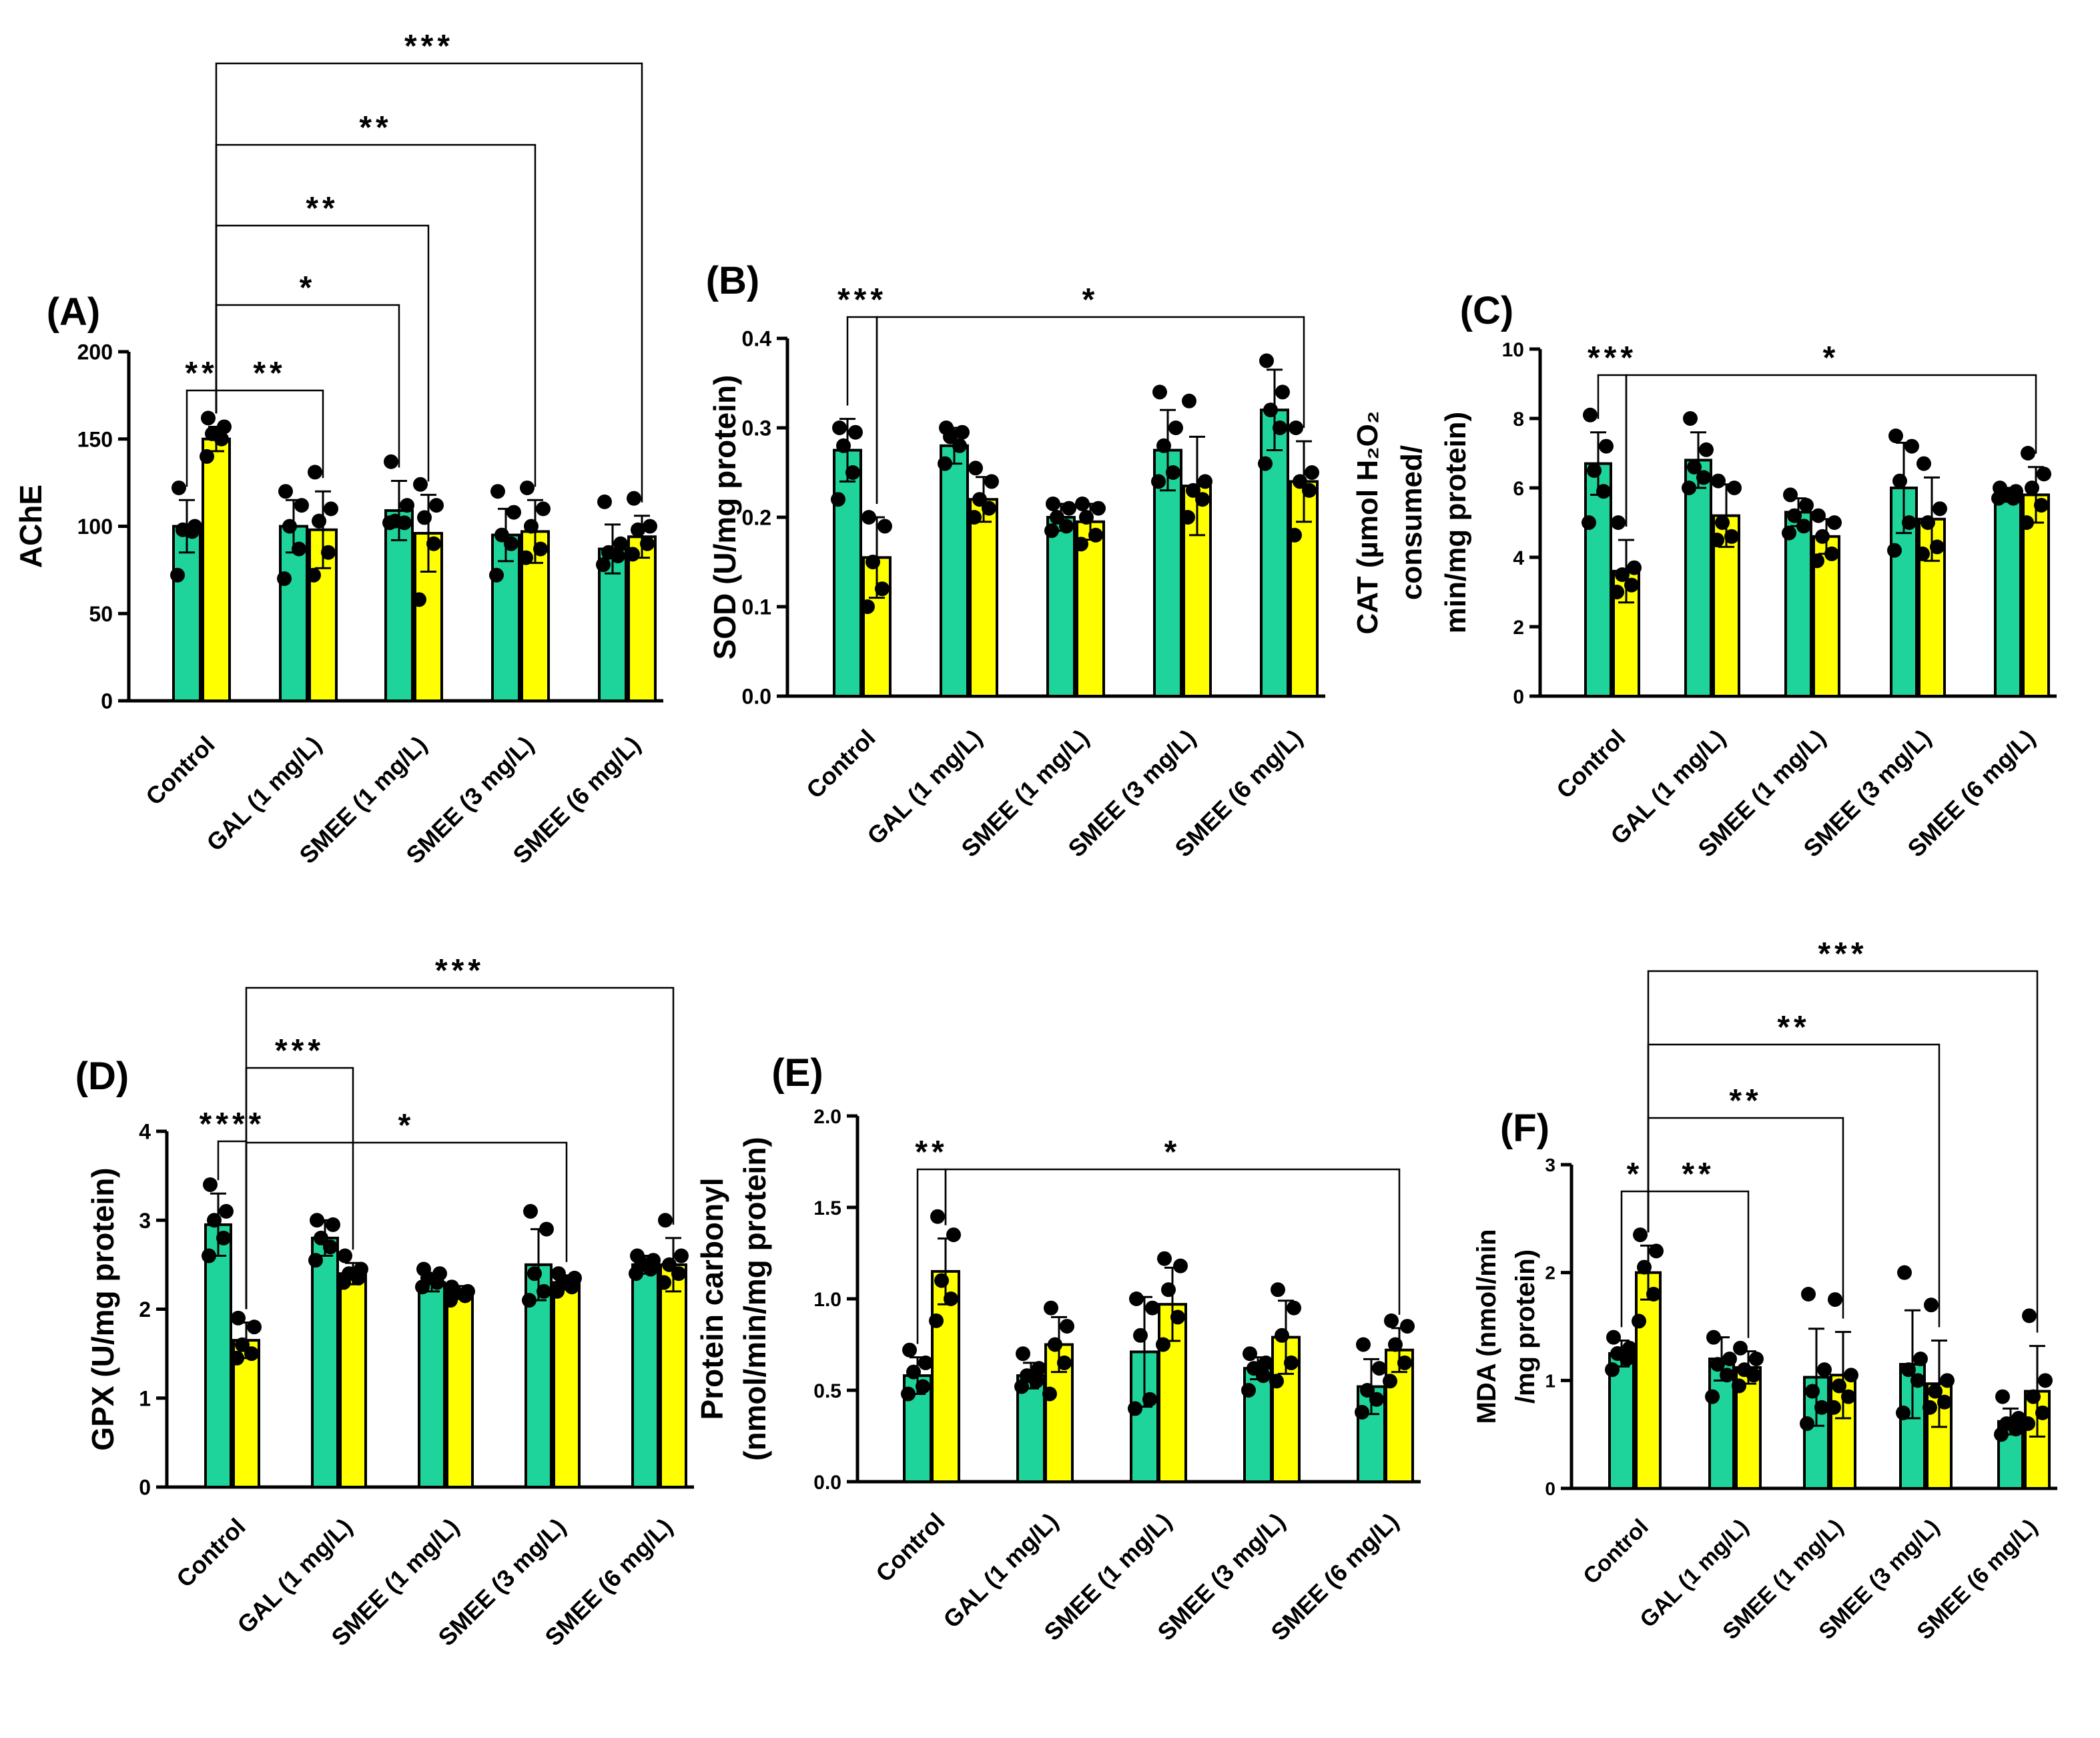 The height and width of the screenshot is (1738, 2100). What do you see at coordinates (840, 764) in the screenshot?
I see `x-tick-label: Control` at bounding box center [840, 764].